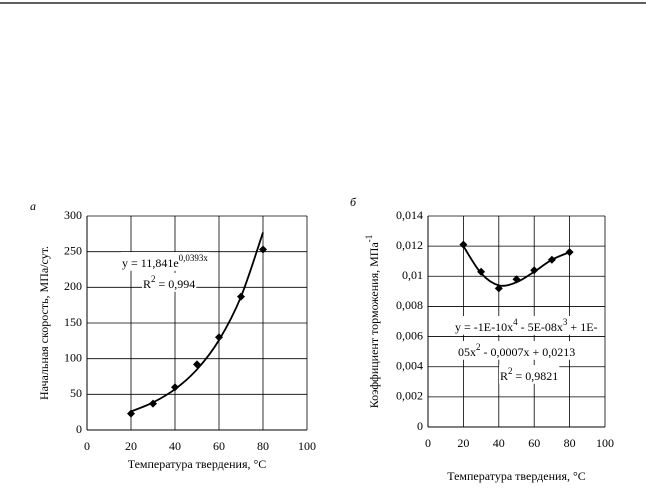  I want to click on trendline-equation: 05x2 - 0,0007x + 0,0213, so click(516, 350).